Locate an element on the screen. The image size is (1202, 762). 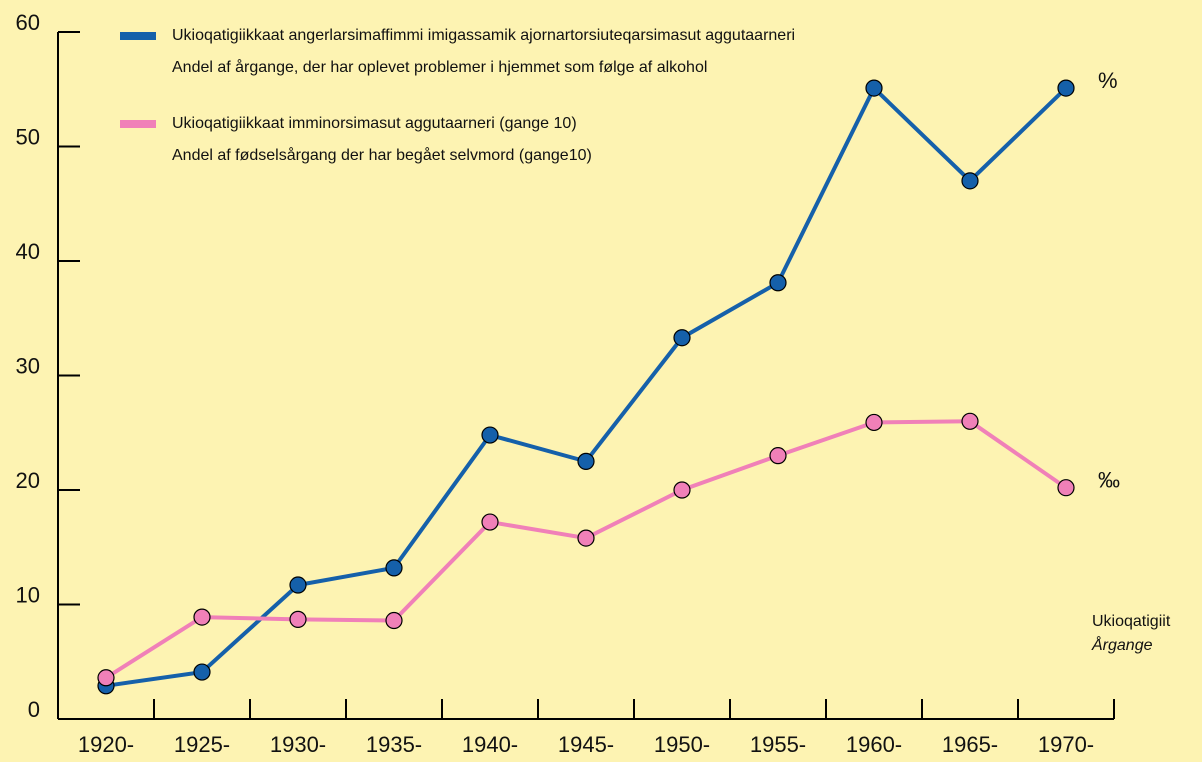
y-tick-label: 10 is located at coordinates (28, 594).